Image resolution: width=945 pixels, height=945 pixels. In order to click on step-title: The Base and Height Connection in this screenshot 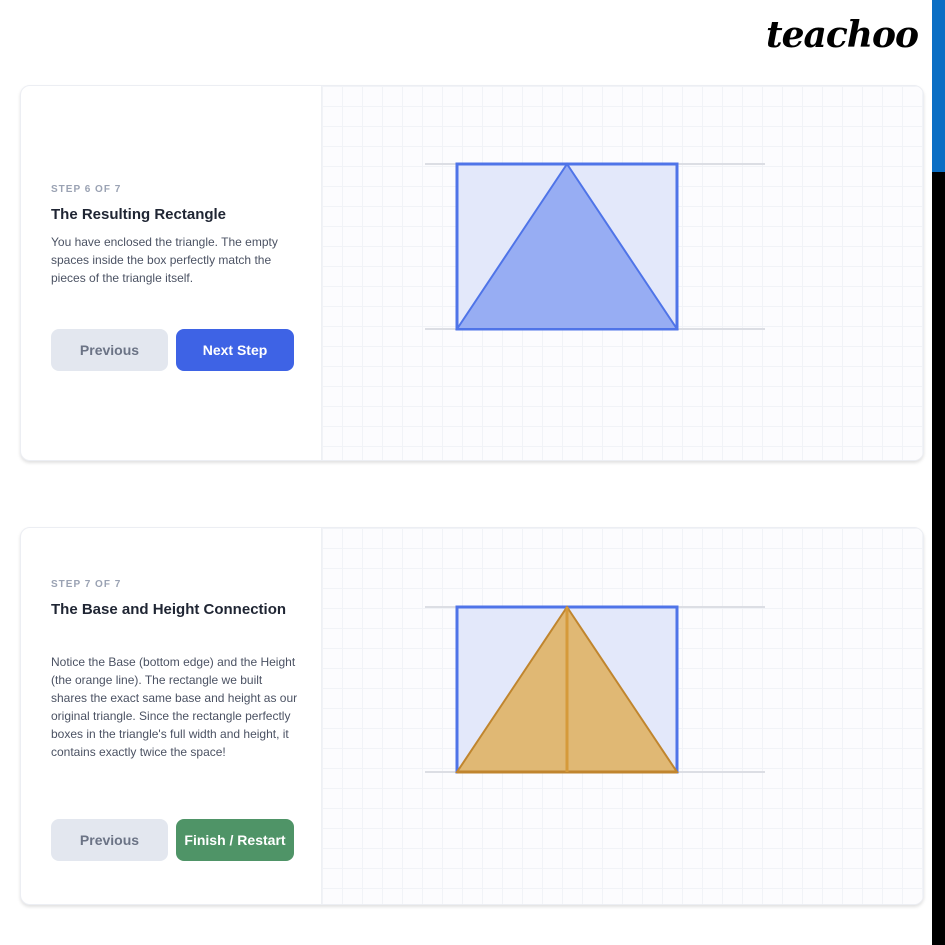, I will do `click(169, 609)`.